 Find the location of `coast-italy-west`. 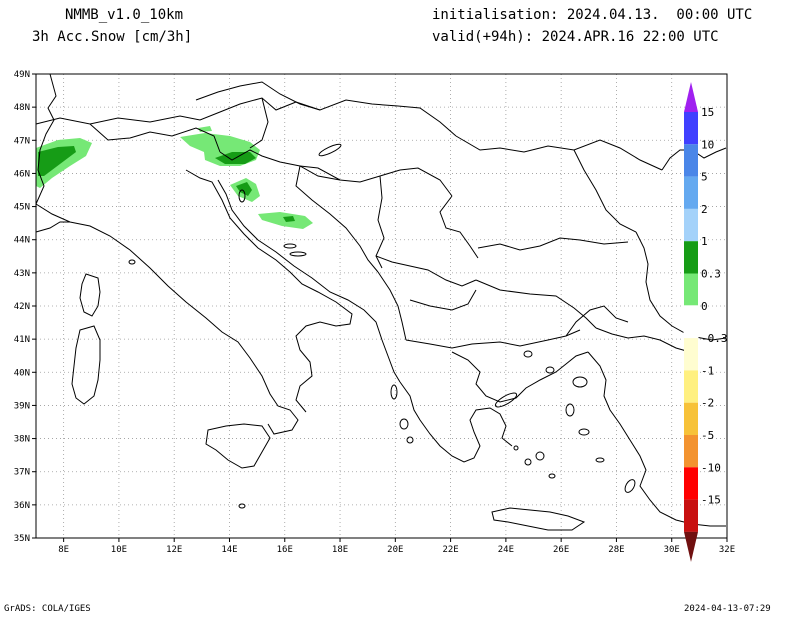

coast-italy-west is located at coordinates (167, 319).